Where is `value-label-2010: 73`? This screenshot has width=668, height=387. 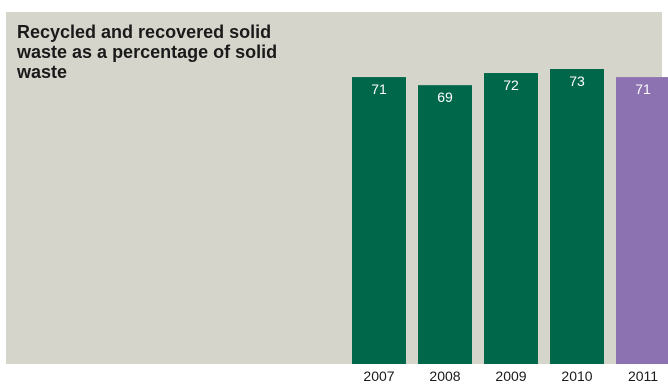
value-label-2010: 73 is located at coordinates (577, 81).